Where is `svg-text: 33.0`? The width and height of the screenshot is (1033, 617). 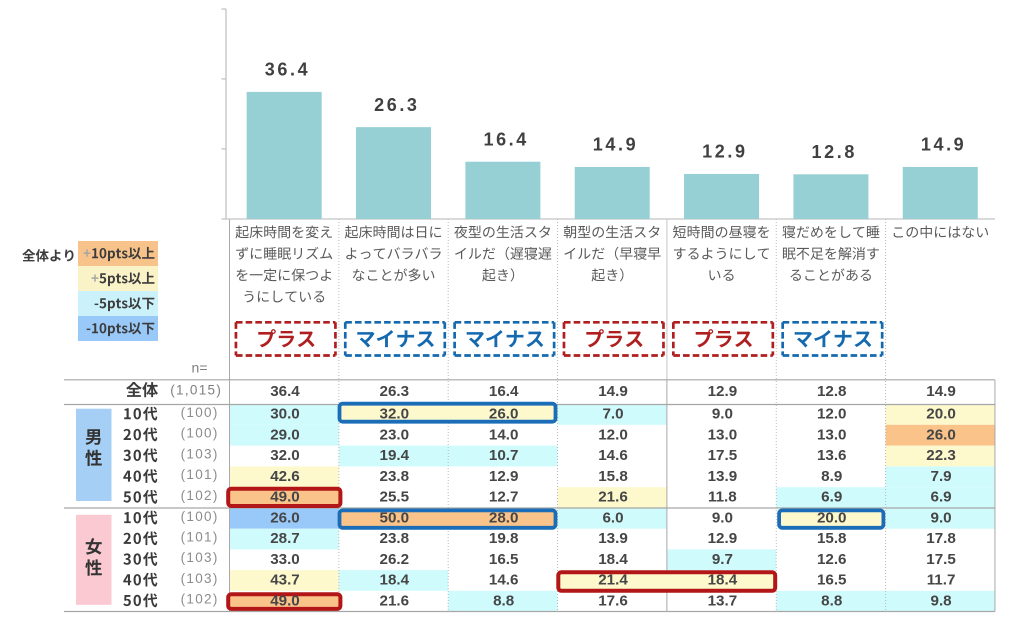 svg-text: 33.0 is located at coordinates (285, 559).